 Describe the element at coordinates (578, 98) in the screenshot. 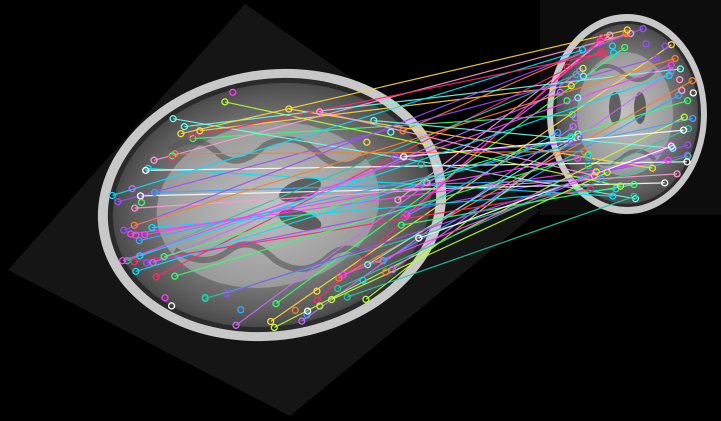

I see `keypoint-x23` at that location.